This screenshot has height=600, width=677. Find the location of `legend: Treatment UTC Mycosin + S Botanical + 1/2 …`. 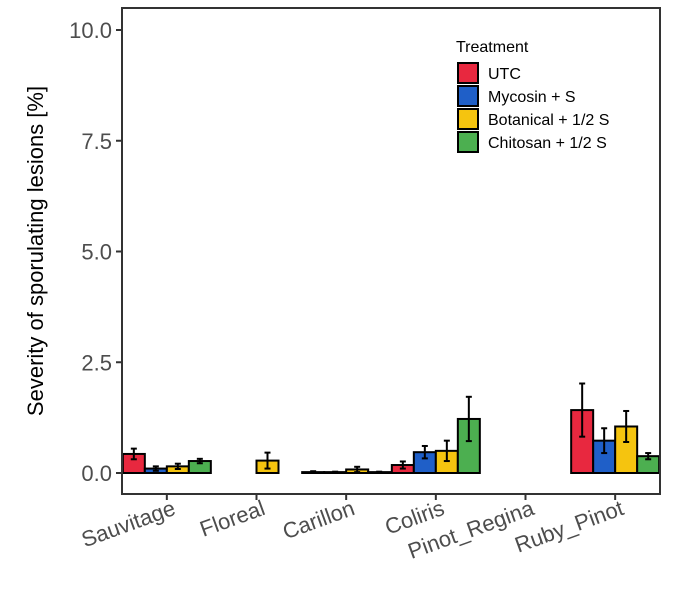

legend: Treatment UTC Mycosin + S Botanical + 1/2 … is located at coordinates (532, 96).